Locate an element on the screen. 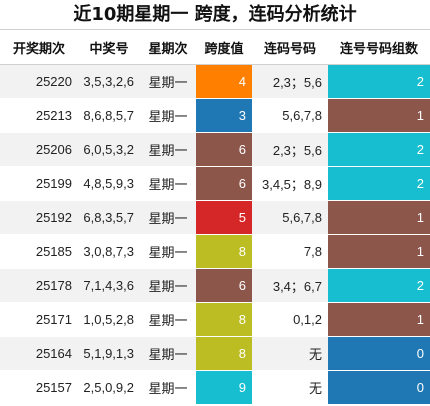 The width and height of the screenshot is (430, 406). cell-consecutive: 3,4,5；8,9 is located at coordinates (290, 183).